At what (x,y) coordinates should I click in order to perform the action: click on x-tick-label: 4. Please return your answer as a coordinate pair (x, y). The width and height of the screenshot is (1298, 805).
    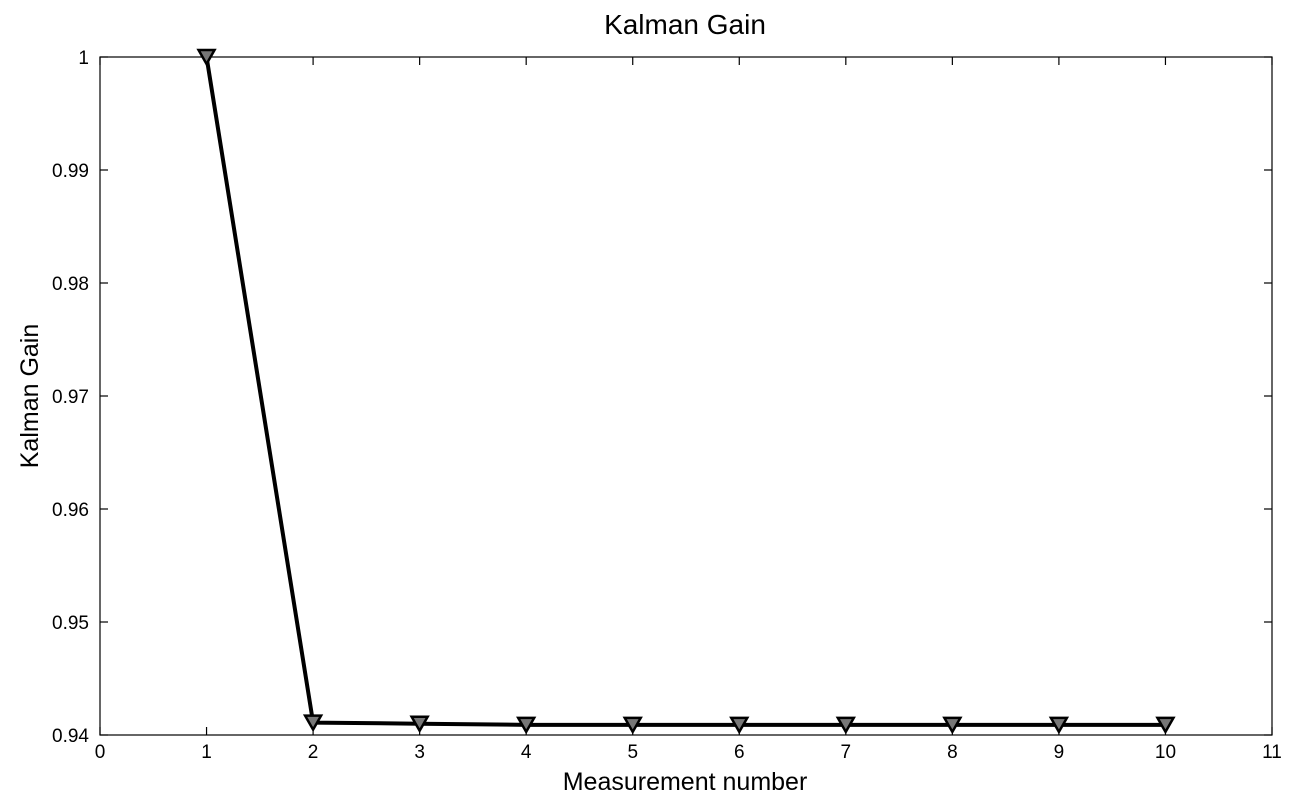
    Looking at the image, I should click on (526, 752).